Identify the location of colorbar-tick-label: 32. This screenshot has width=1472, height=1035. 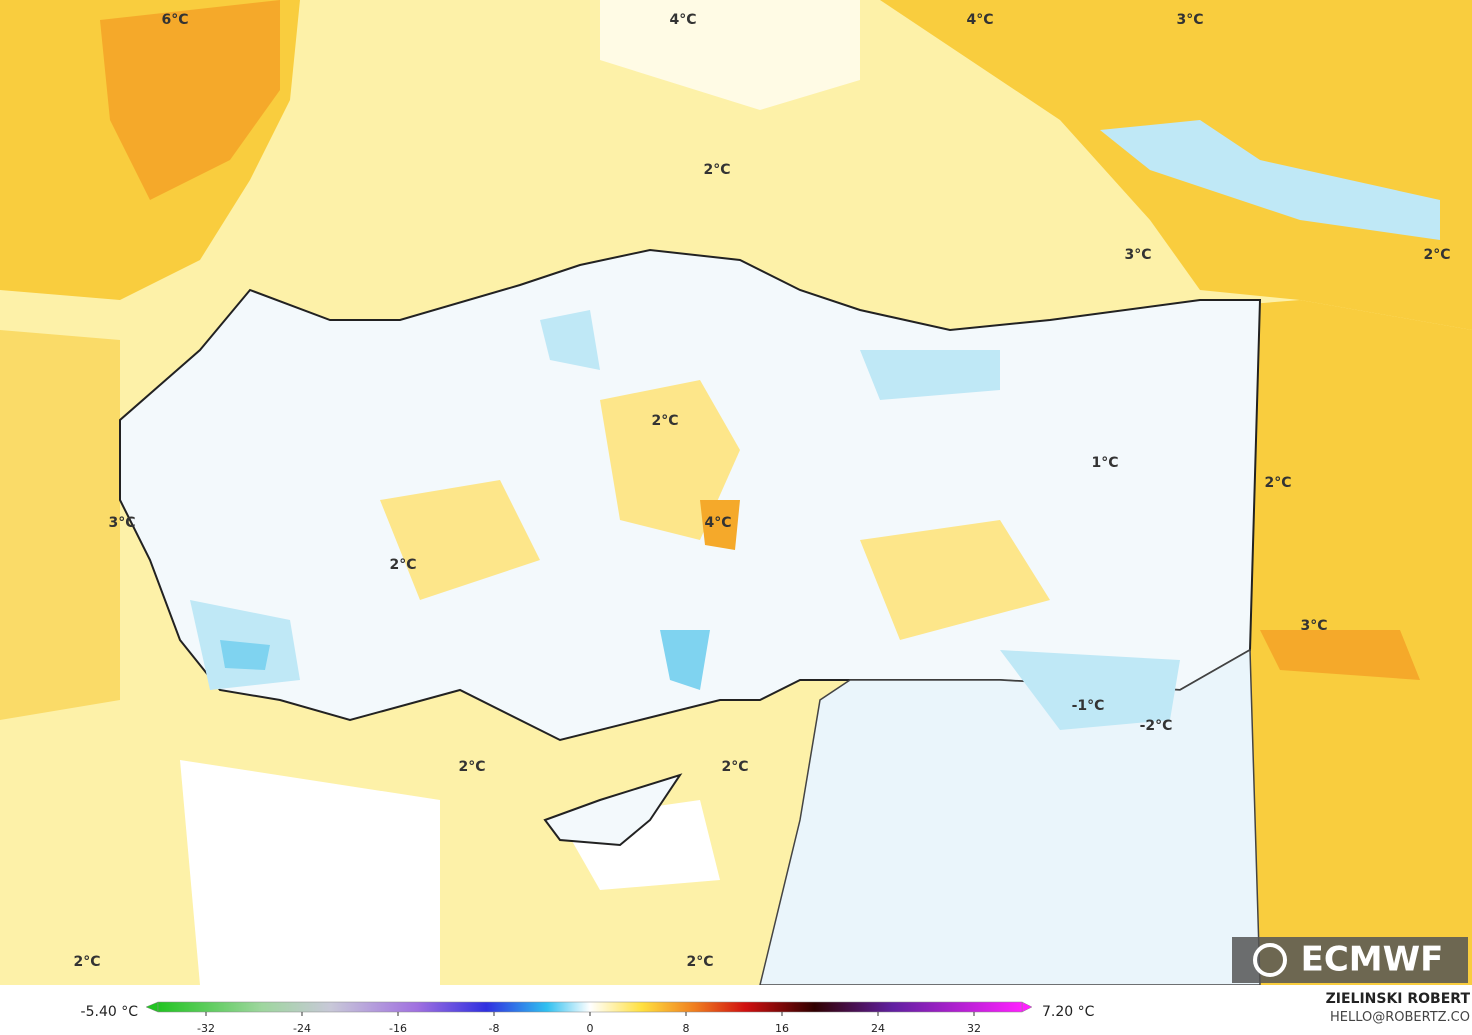
(974, 1028).